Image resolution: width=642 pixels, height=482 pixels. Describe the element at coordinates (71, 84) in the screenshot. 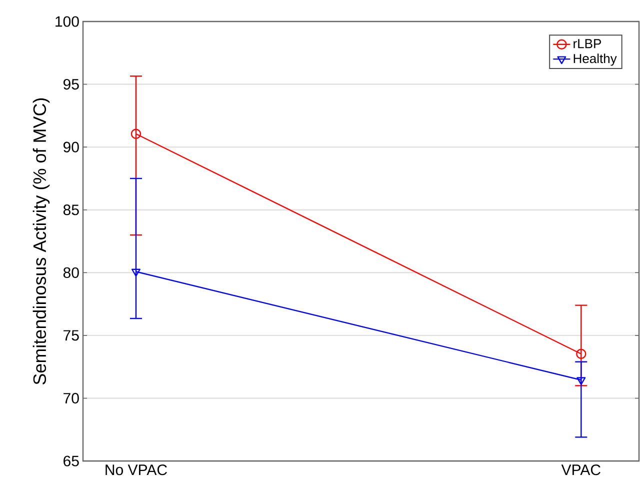

I see `y-tick-label: 95` at that location.